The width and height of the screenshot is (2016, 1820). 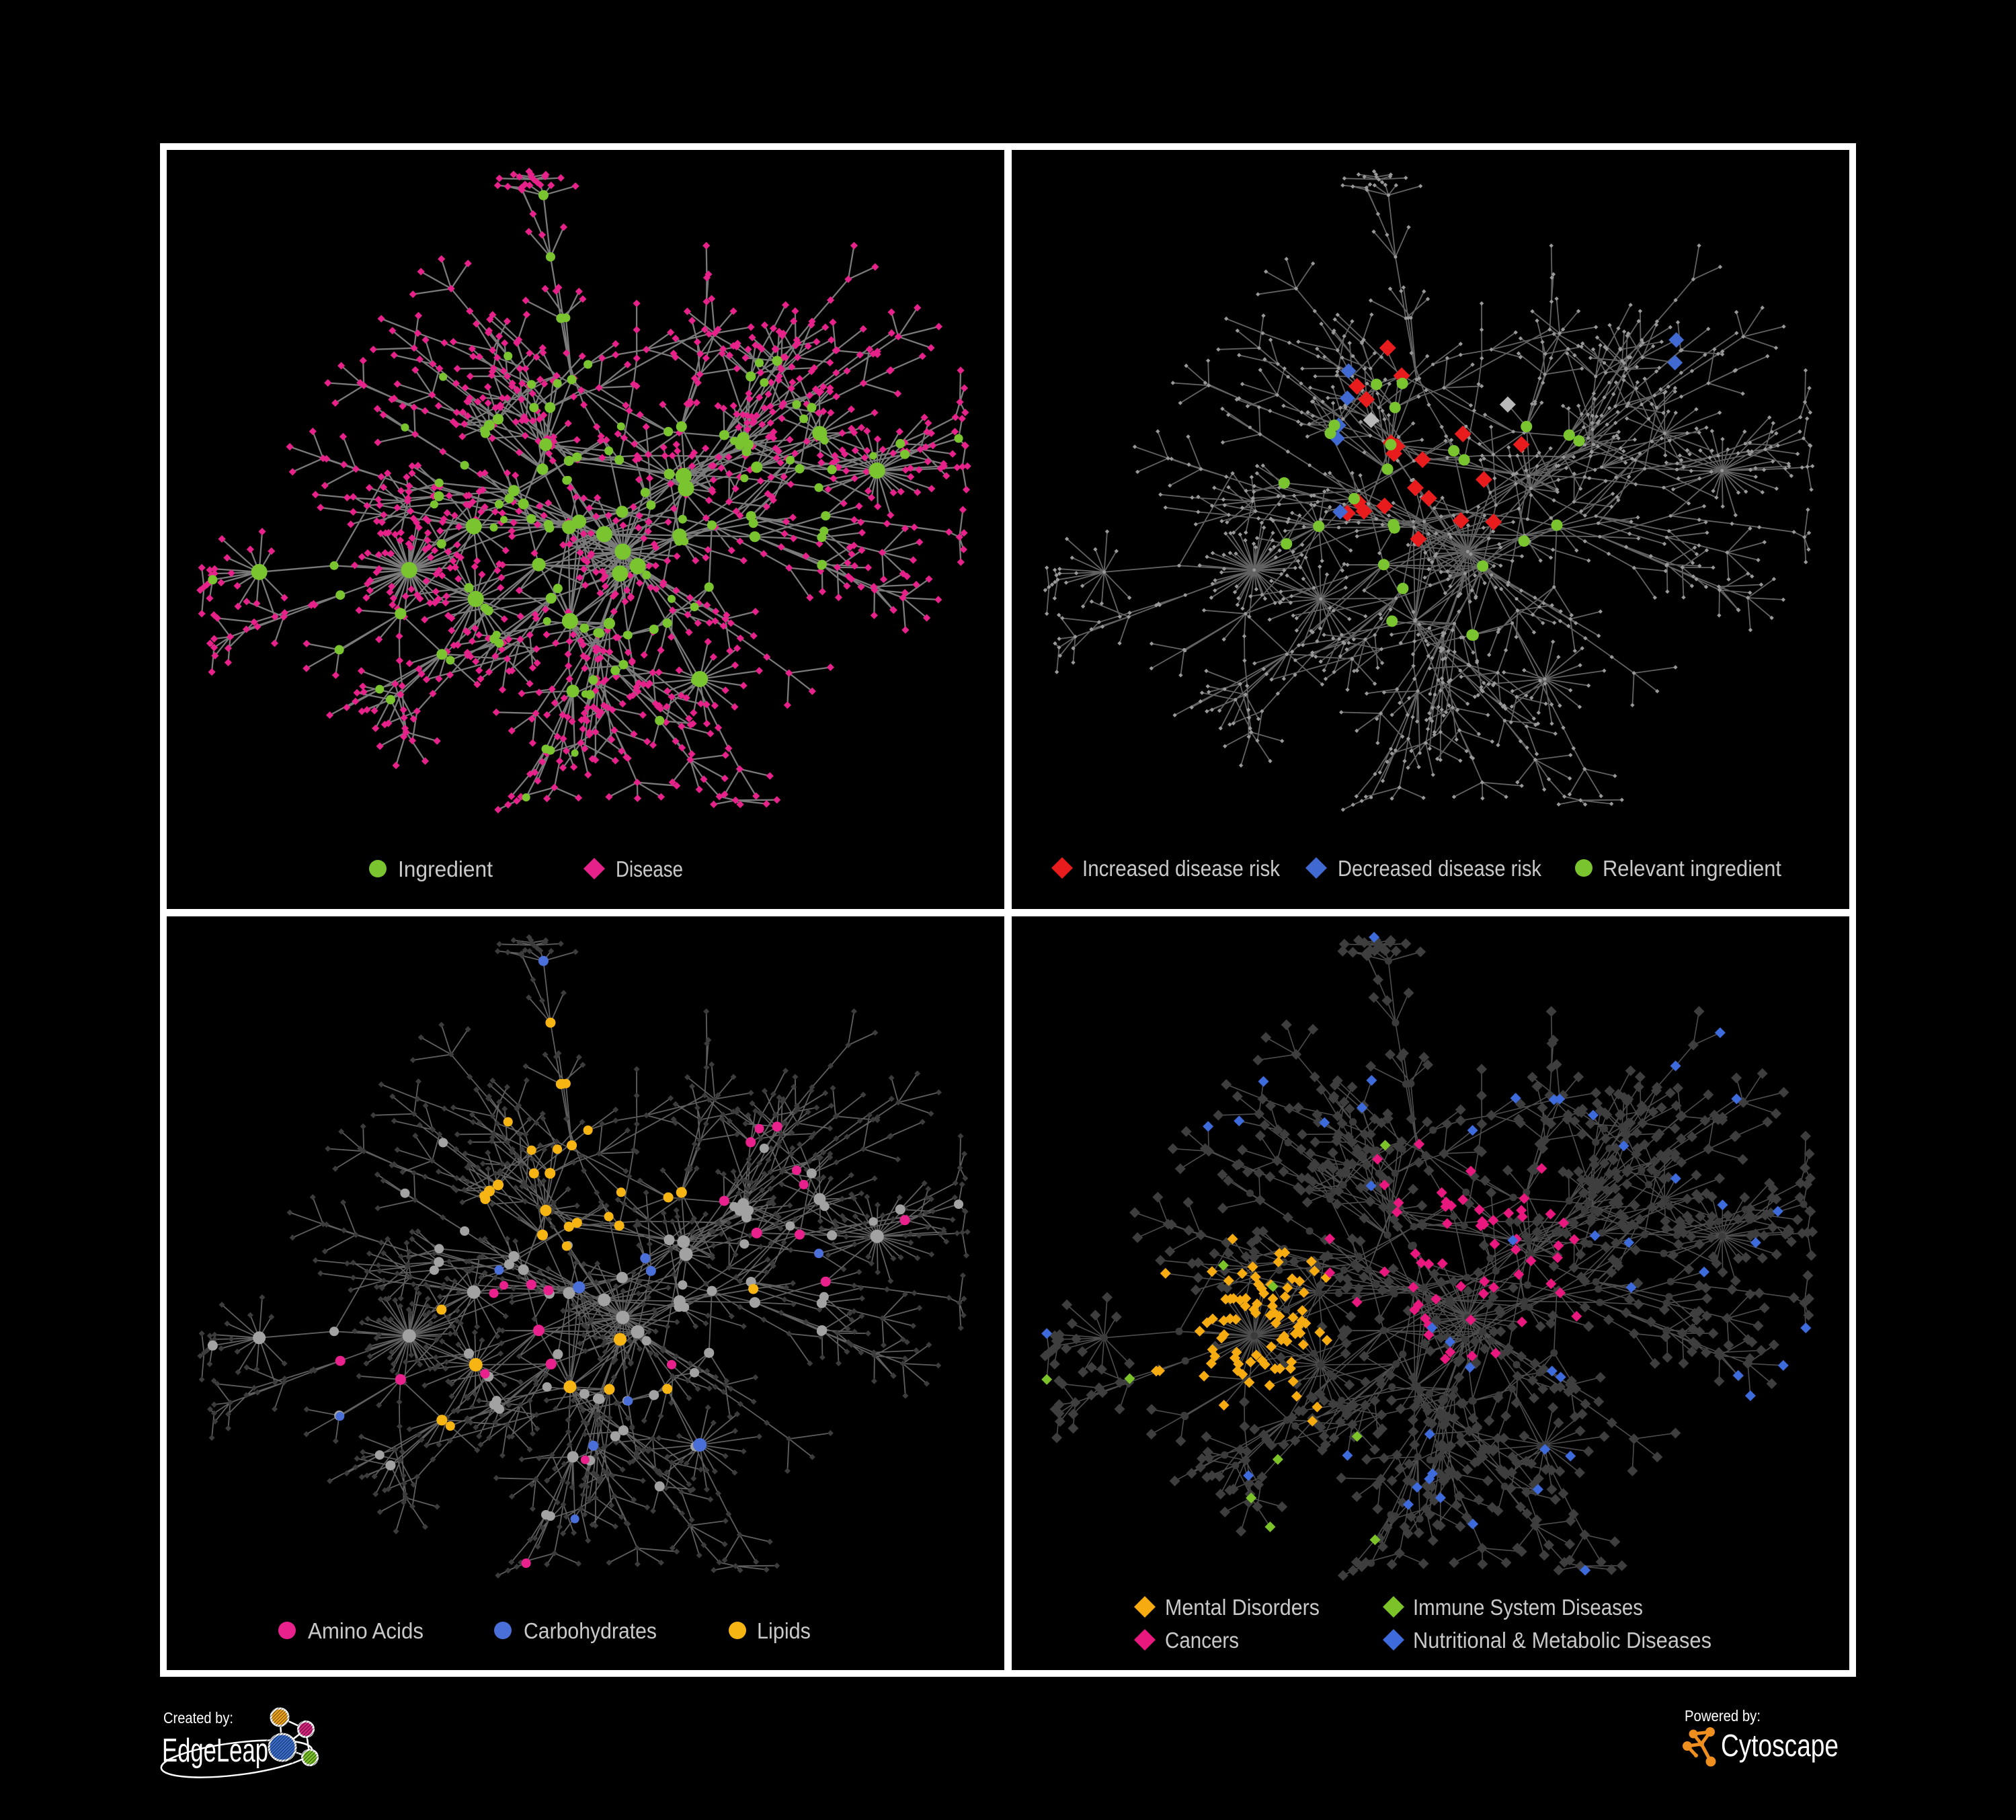 What do you see at coordinates (1528, 1607) in the screenshot?
I see `svg-text: Immune System Diseases` at bounding box center [1528, 1607].